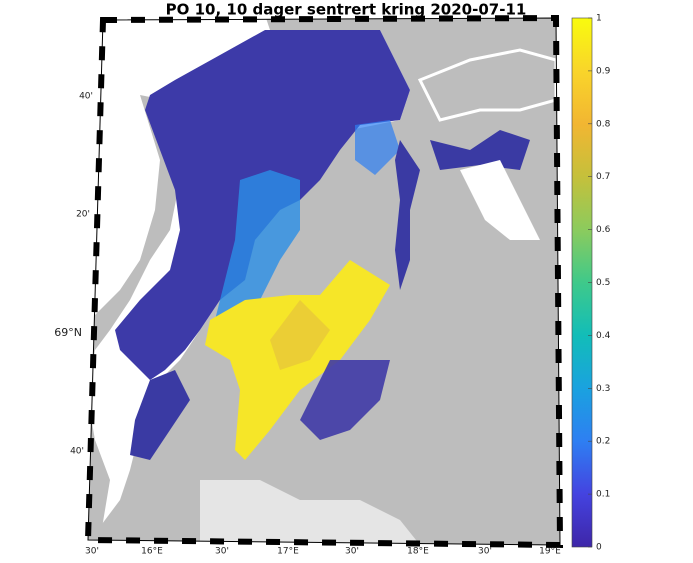 This screenshot has width=693, height=563. What do you see at coordinates (550, 552) in the screenshot?
I see `lon-label: 19°E` at bounding box center [550, 552].